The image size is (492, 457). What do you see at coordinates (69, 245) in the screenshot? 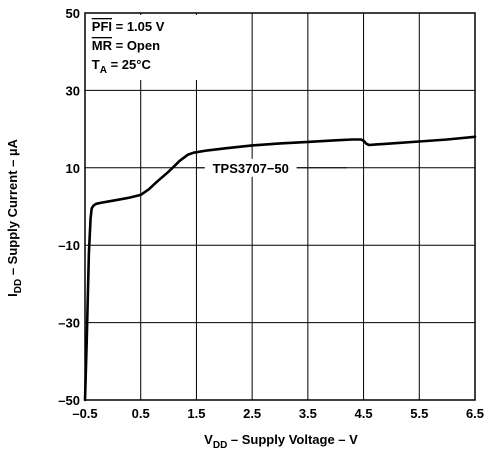
I see `y-tick-label: –10` at bounding box center [69, 245].